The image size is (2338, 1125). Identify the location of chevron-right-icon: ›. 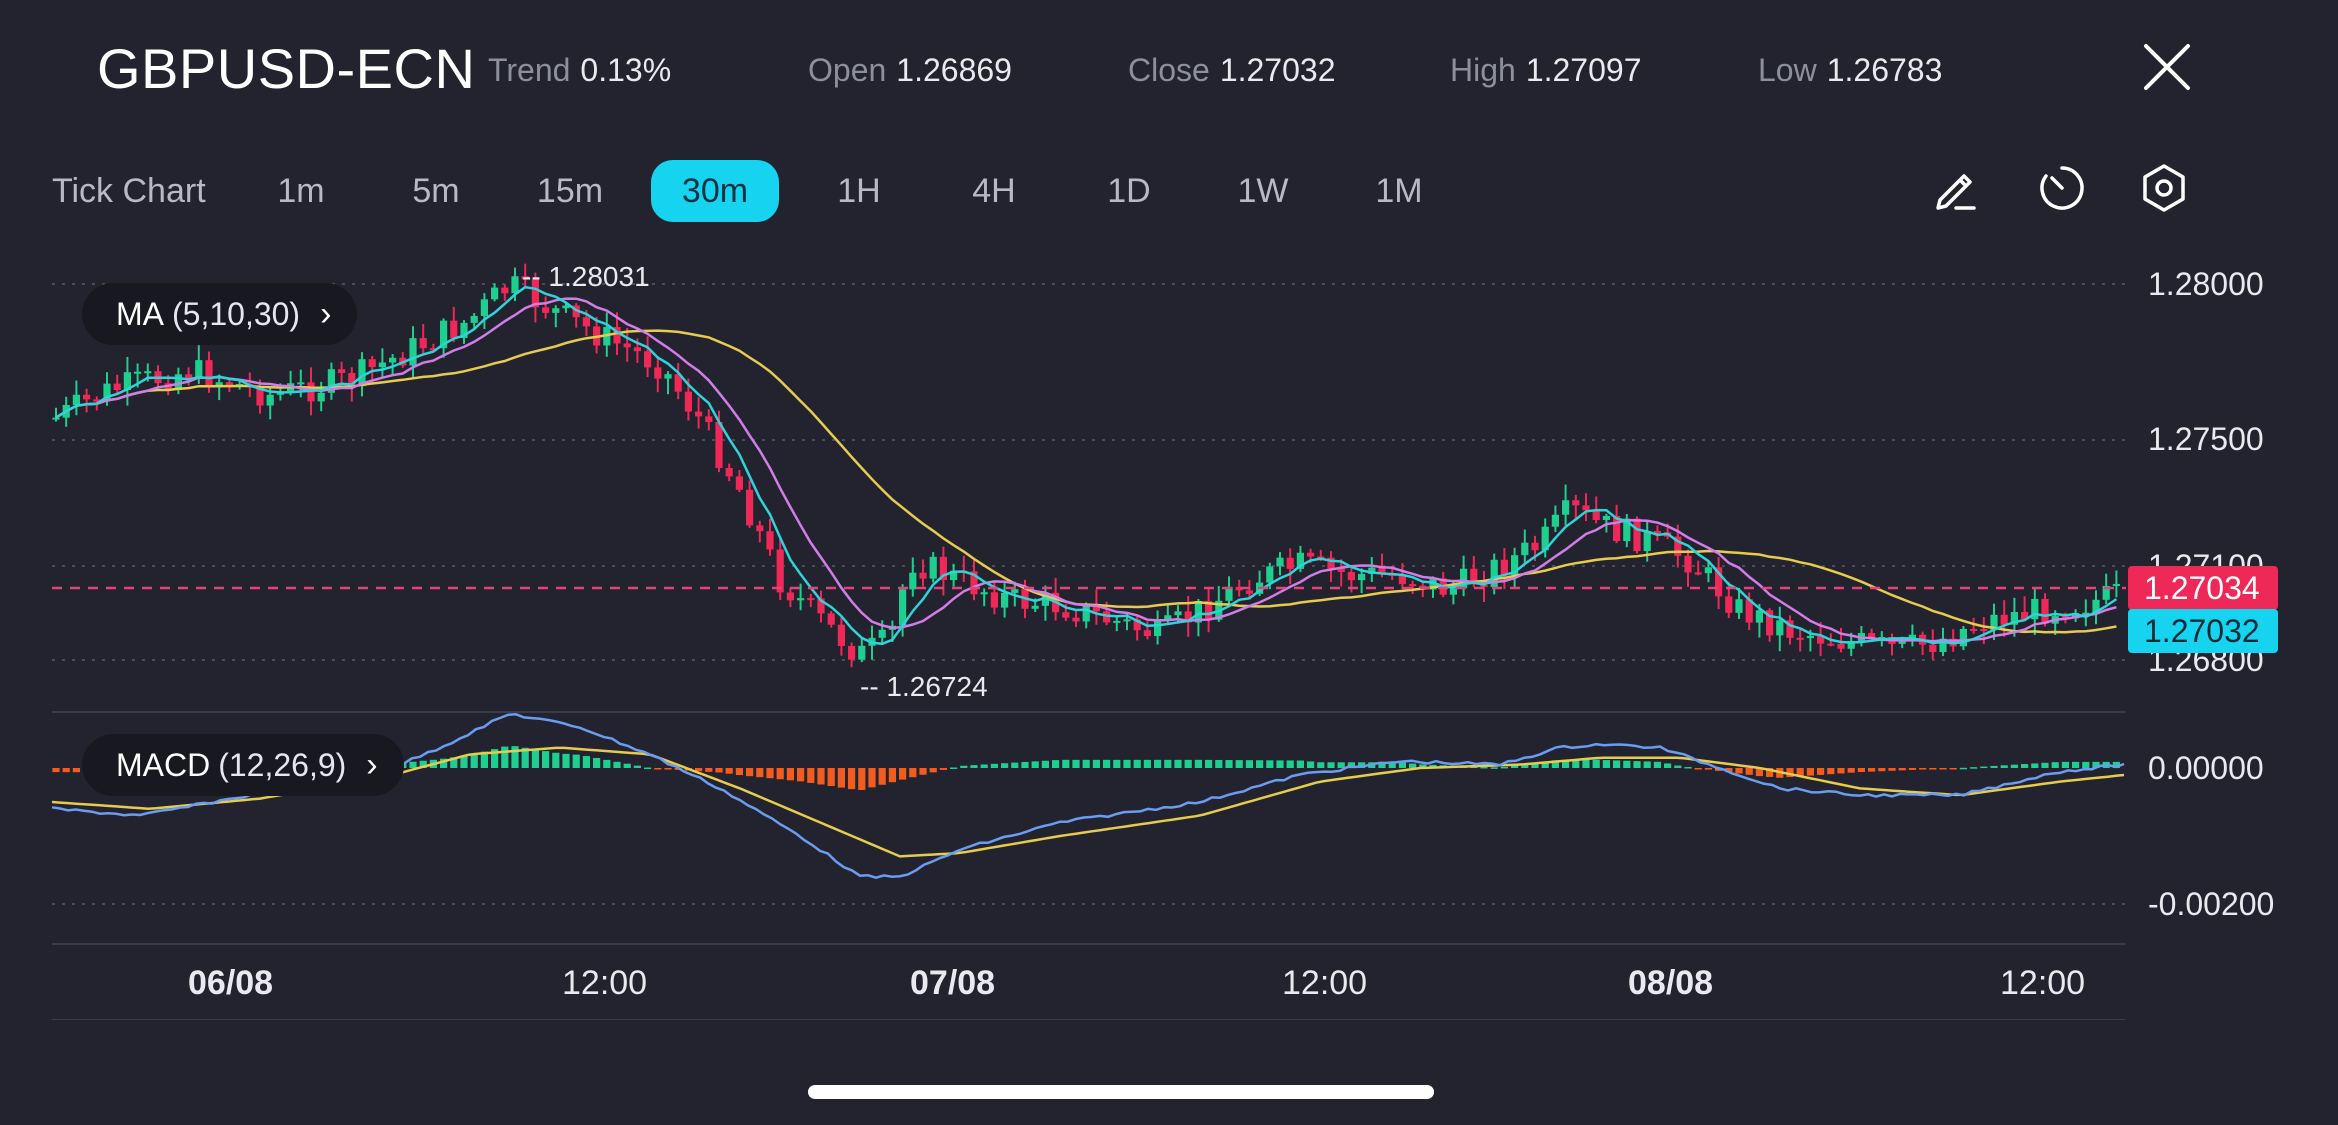
(372, 765).